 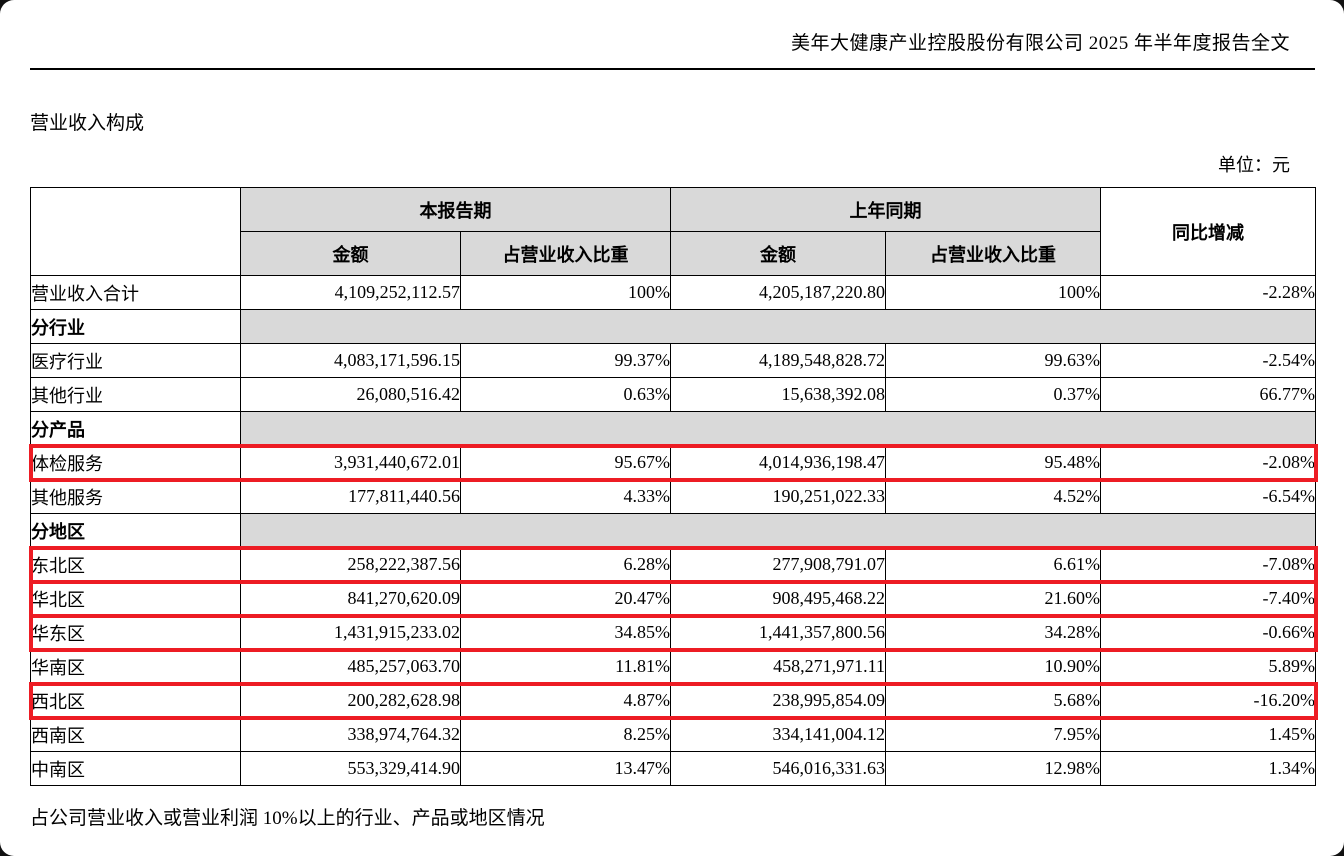 I want to click on row-label: 其他服务, so click(x=135, y=496).